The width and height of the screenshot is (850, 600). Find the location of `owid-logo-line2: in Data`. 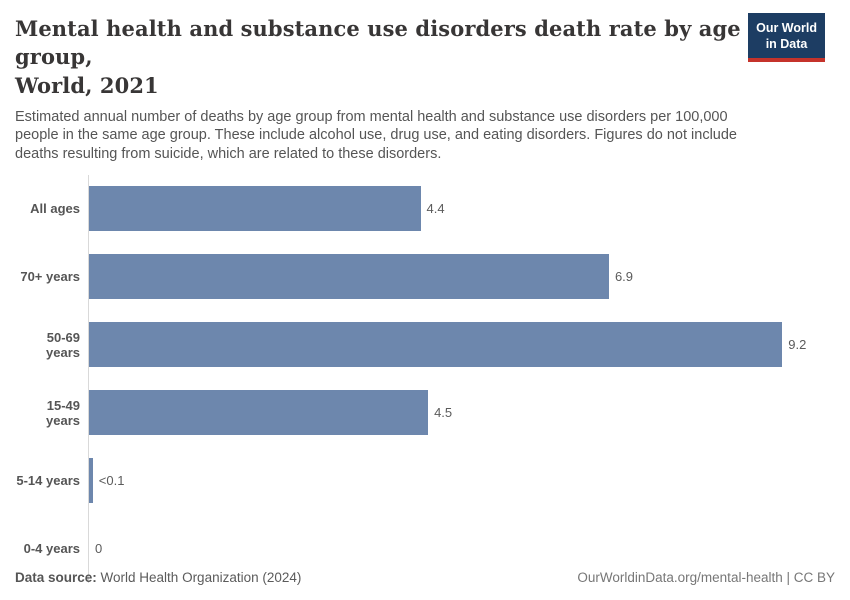

owid-logo-line2: in Data is located at coordinates (786, 44).